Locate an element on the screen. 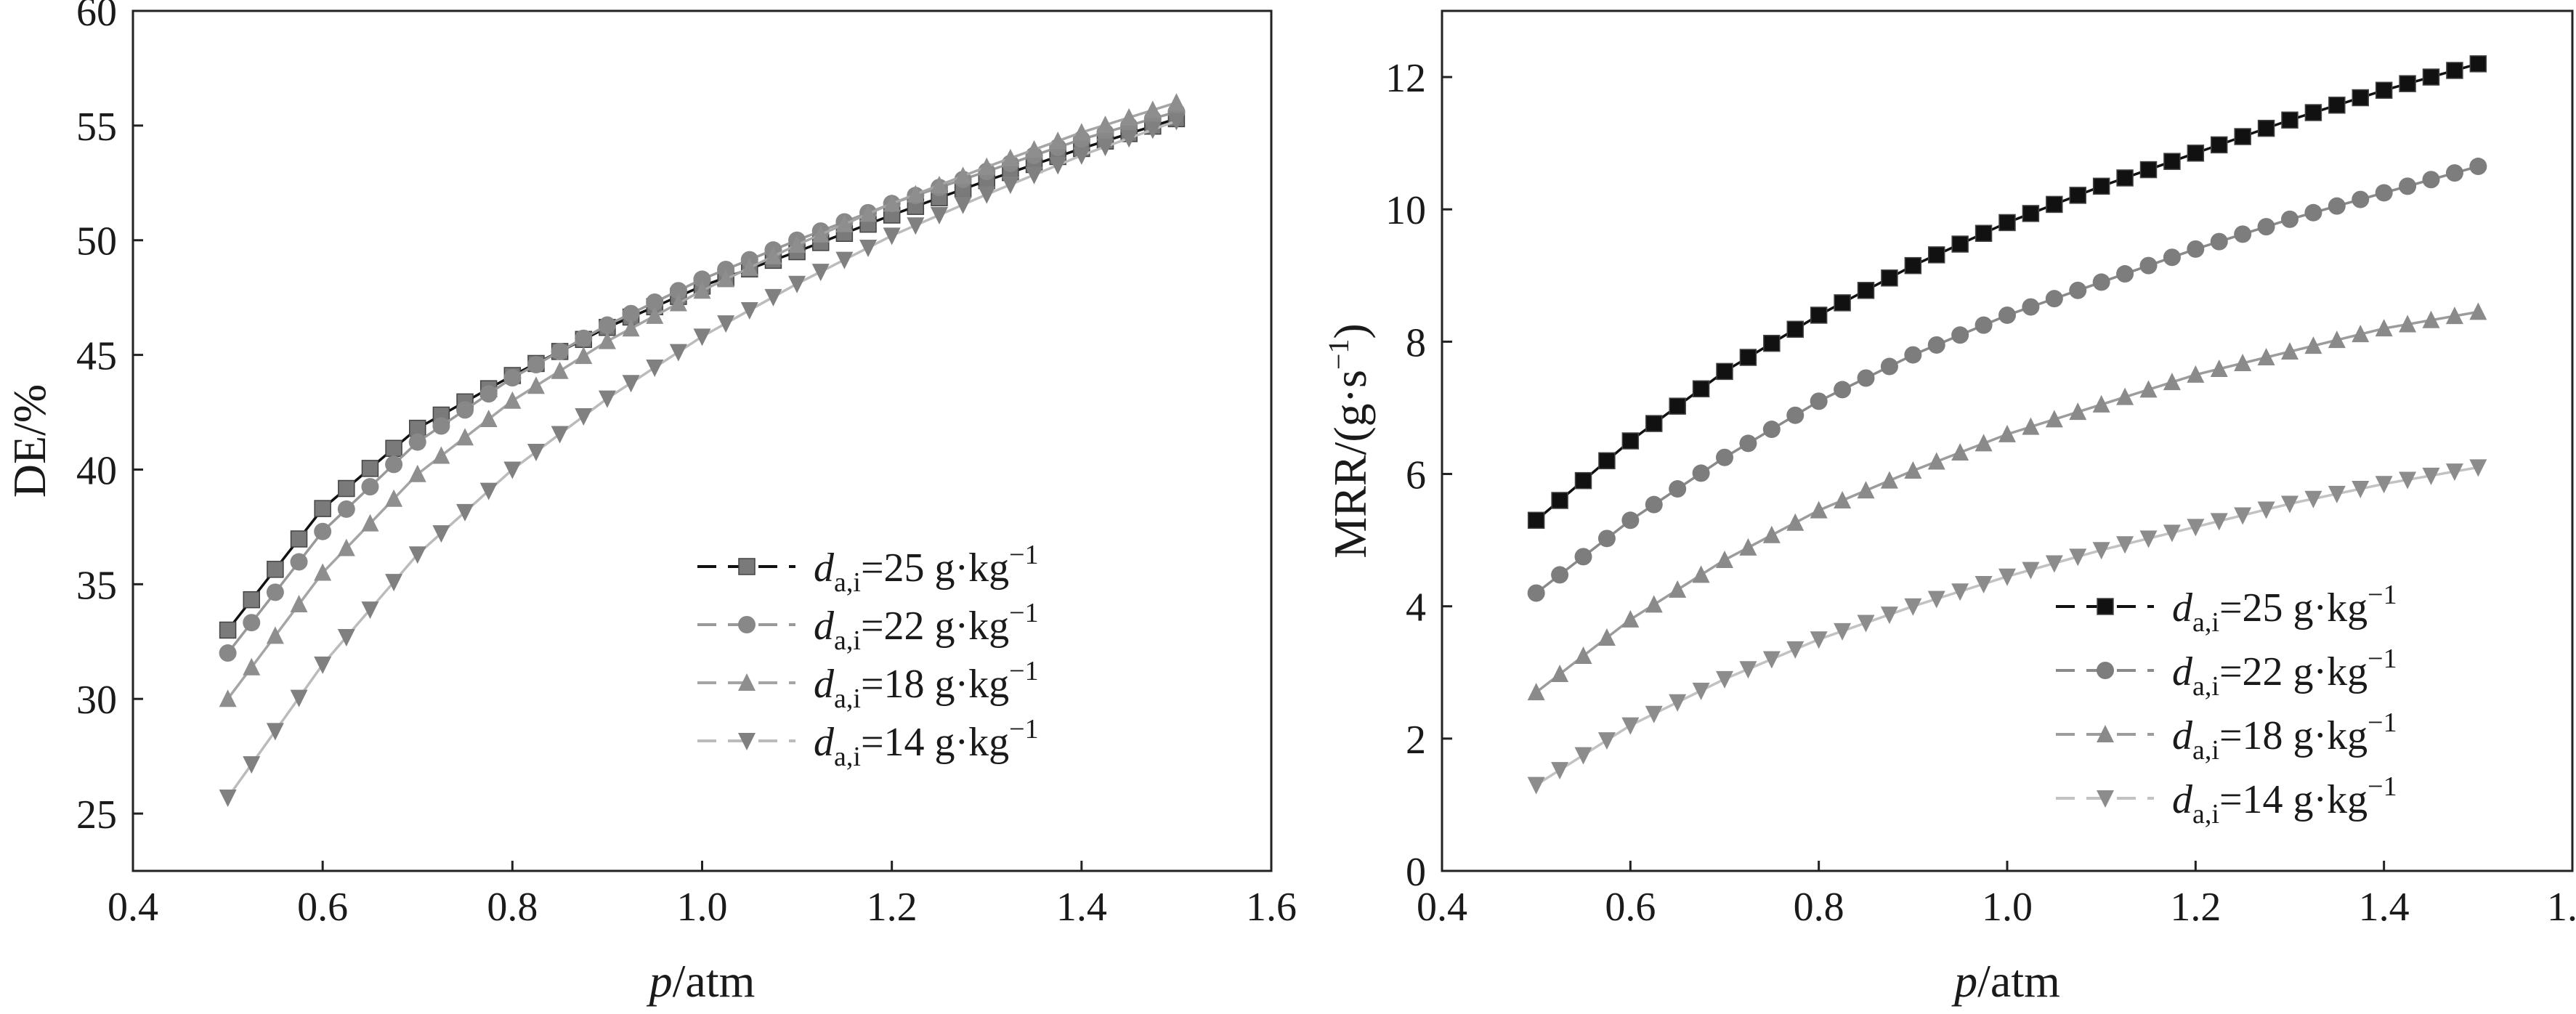 The width and height of the screenshot is (2576, 1014). legend-item-3: da,i=18 g·kg−1 is located at coordinates (868, 685).